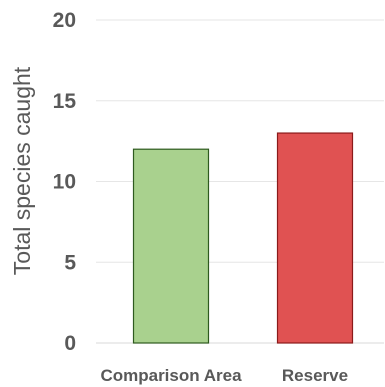  I want to click on y-tick-labels: 0 5 10 15 20, so click(65, 182).